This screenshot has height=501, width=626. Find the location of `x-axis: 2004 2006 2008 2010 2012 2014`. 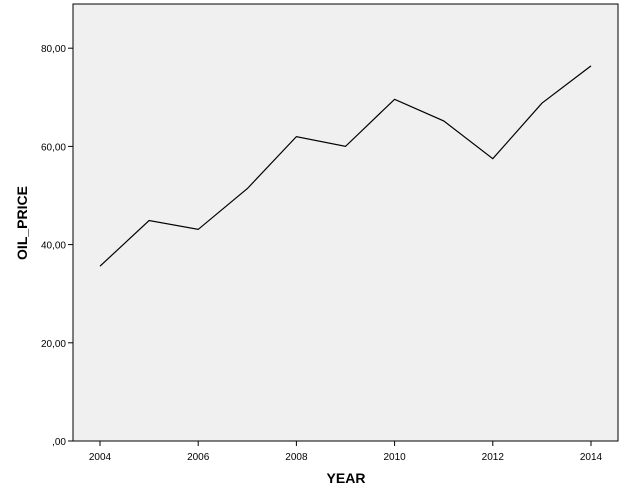

x-axis: 2004 2006 2008 2010 2012 2014 is located at coordinates (346, 452).